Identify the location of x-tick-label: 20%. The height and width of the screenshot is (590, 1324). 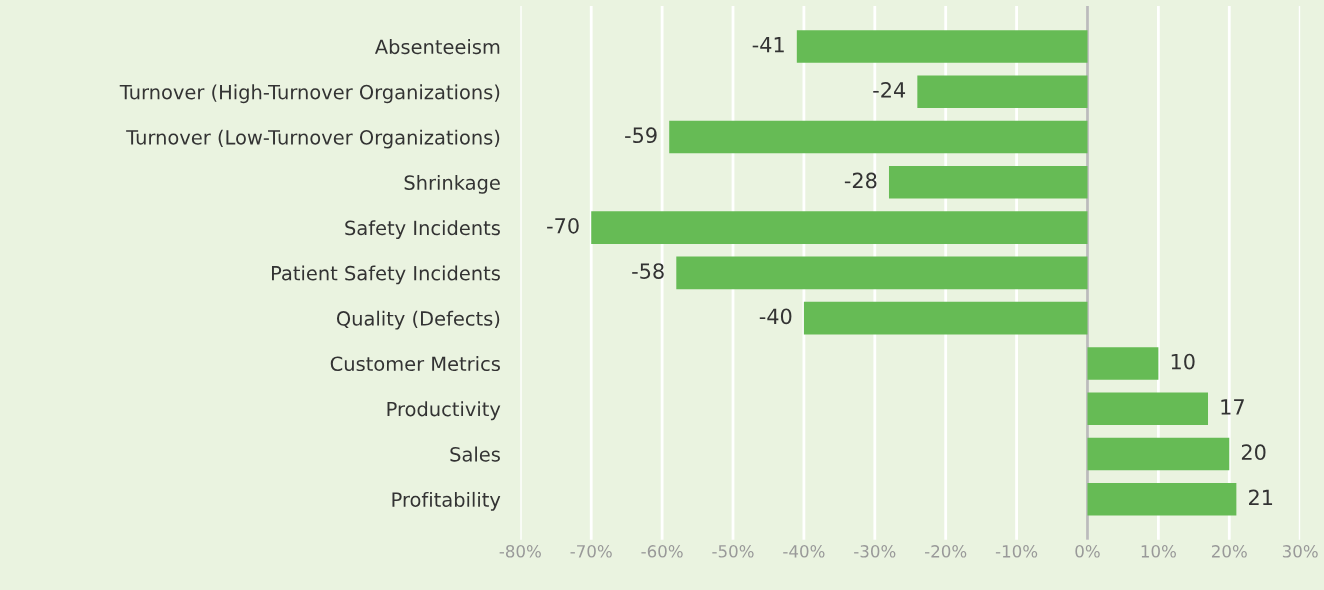
(1229, 551).